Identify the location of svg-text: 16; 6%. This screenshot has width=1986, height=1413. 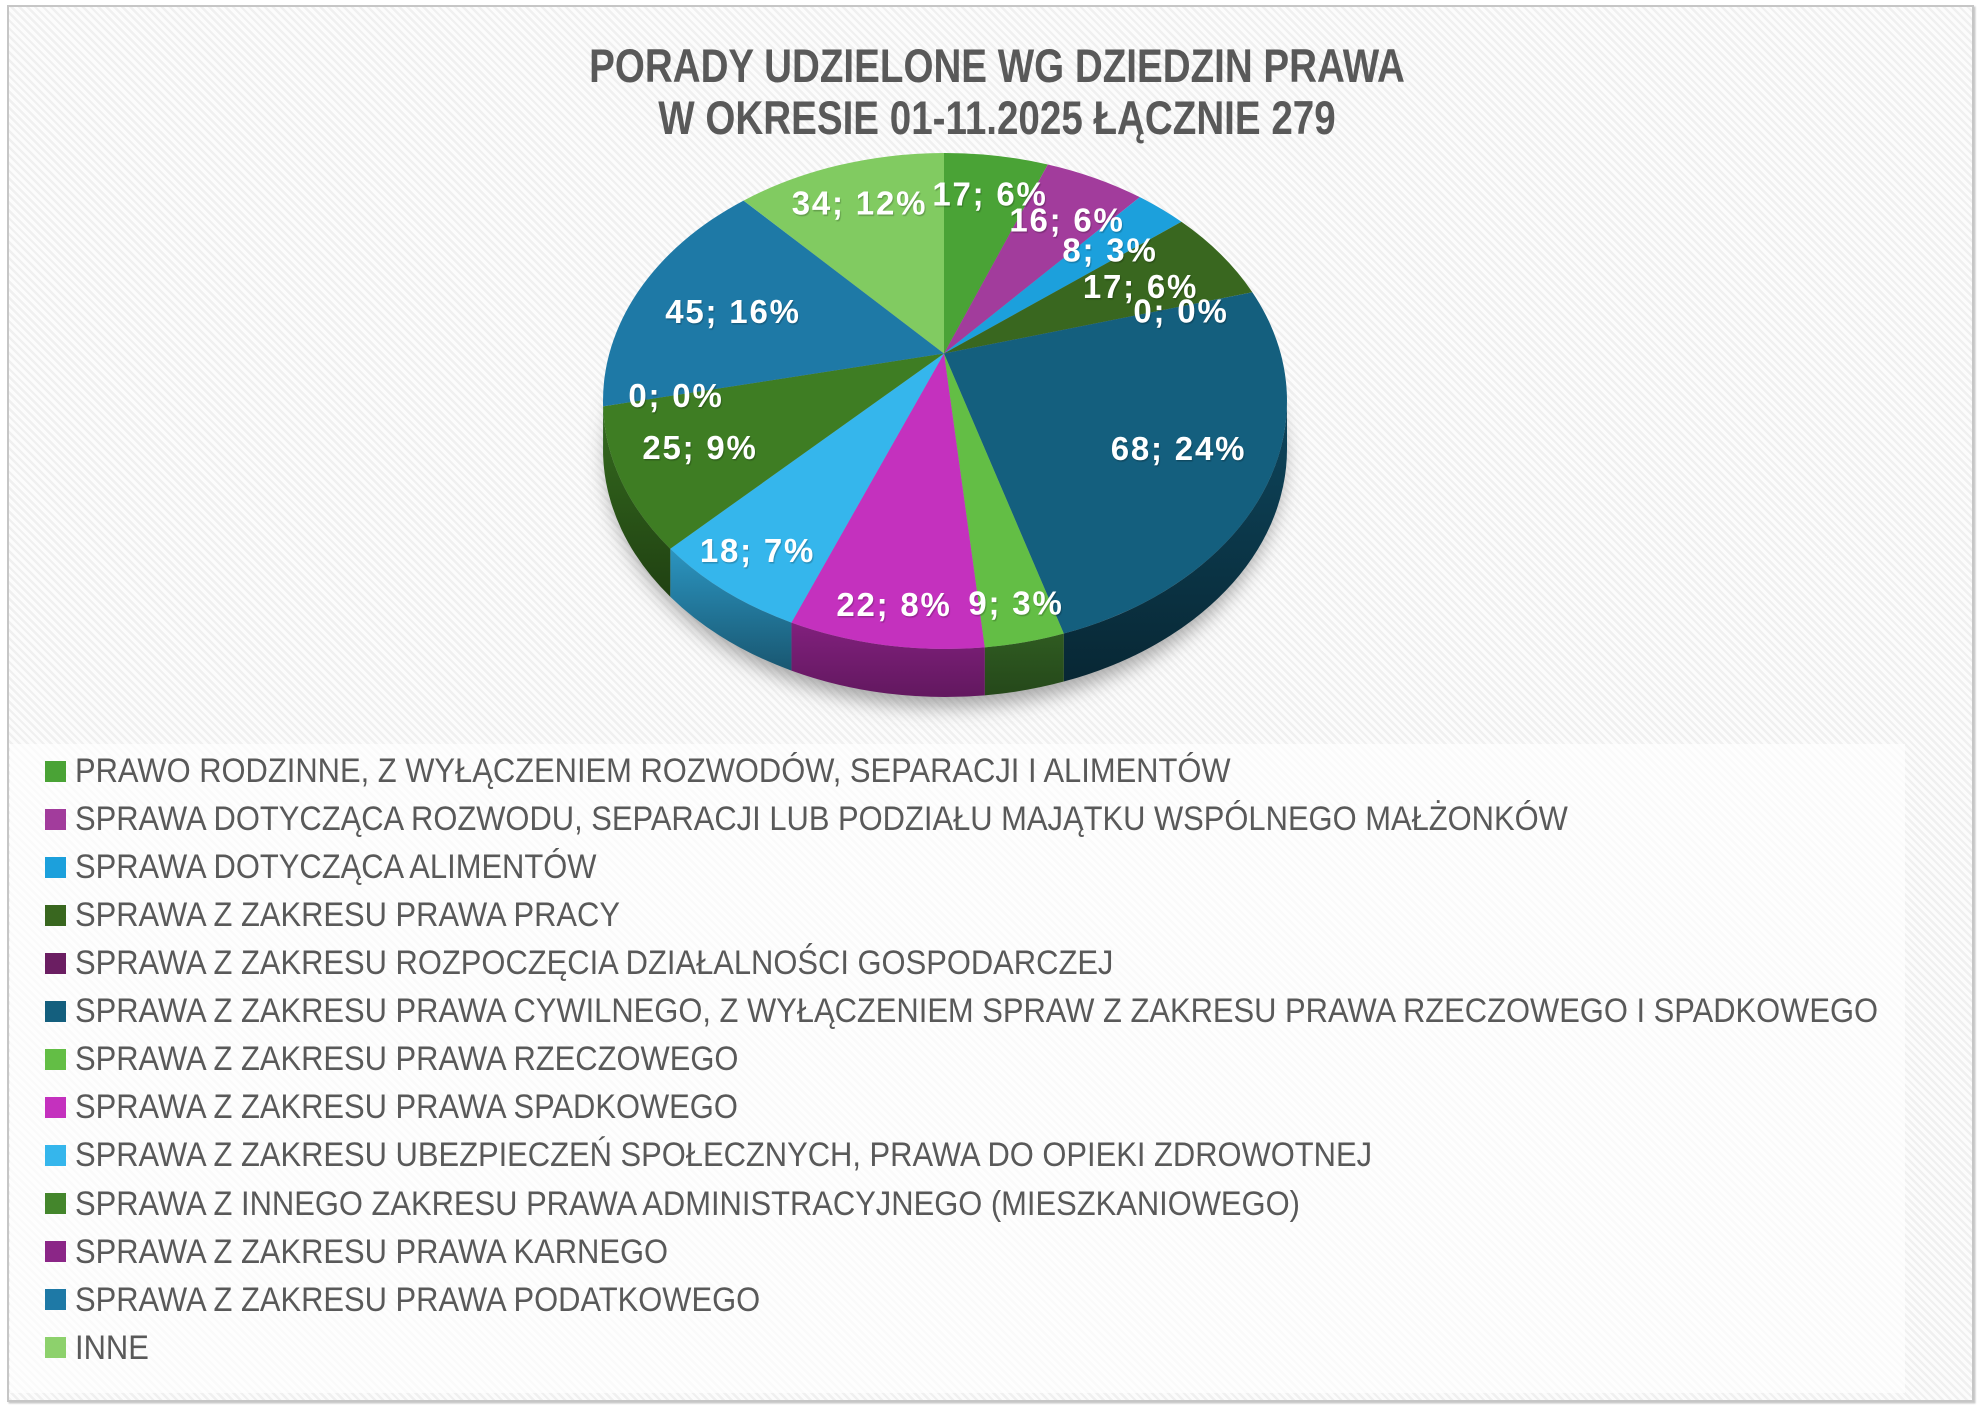
(1066, 220).